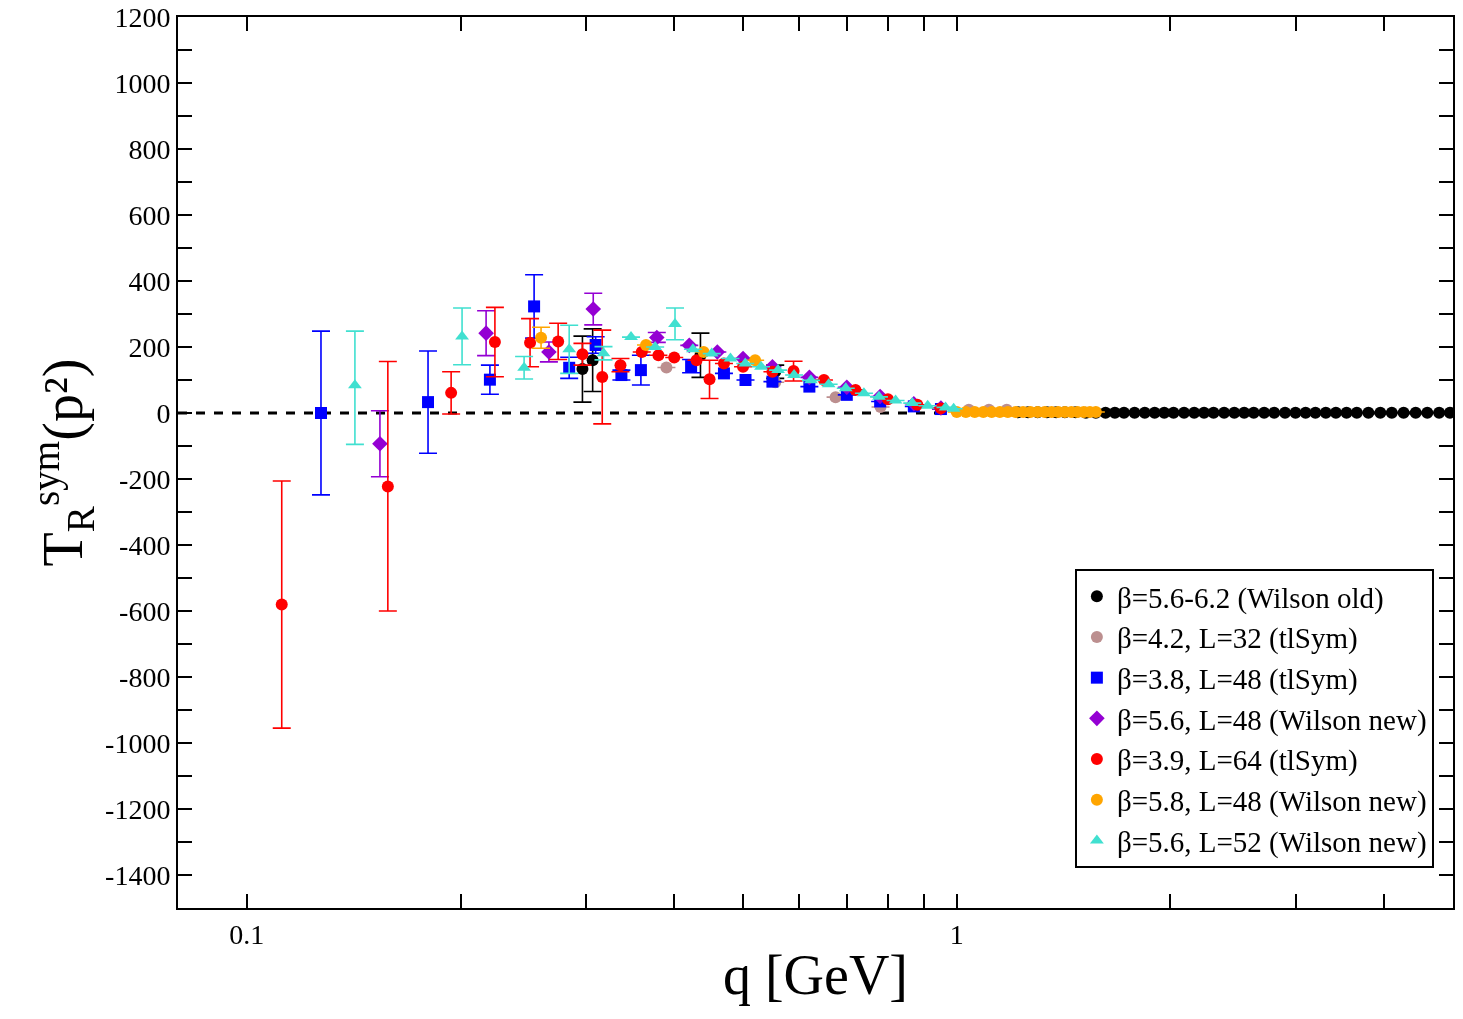 The height and width of the screenshot is (1019, 1463). What do you see at coordinates (163, 413) in the screenshot?
I see `y-tick-label: 0` at bounding box center [163, 413].